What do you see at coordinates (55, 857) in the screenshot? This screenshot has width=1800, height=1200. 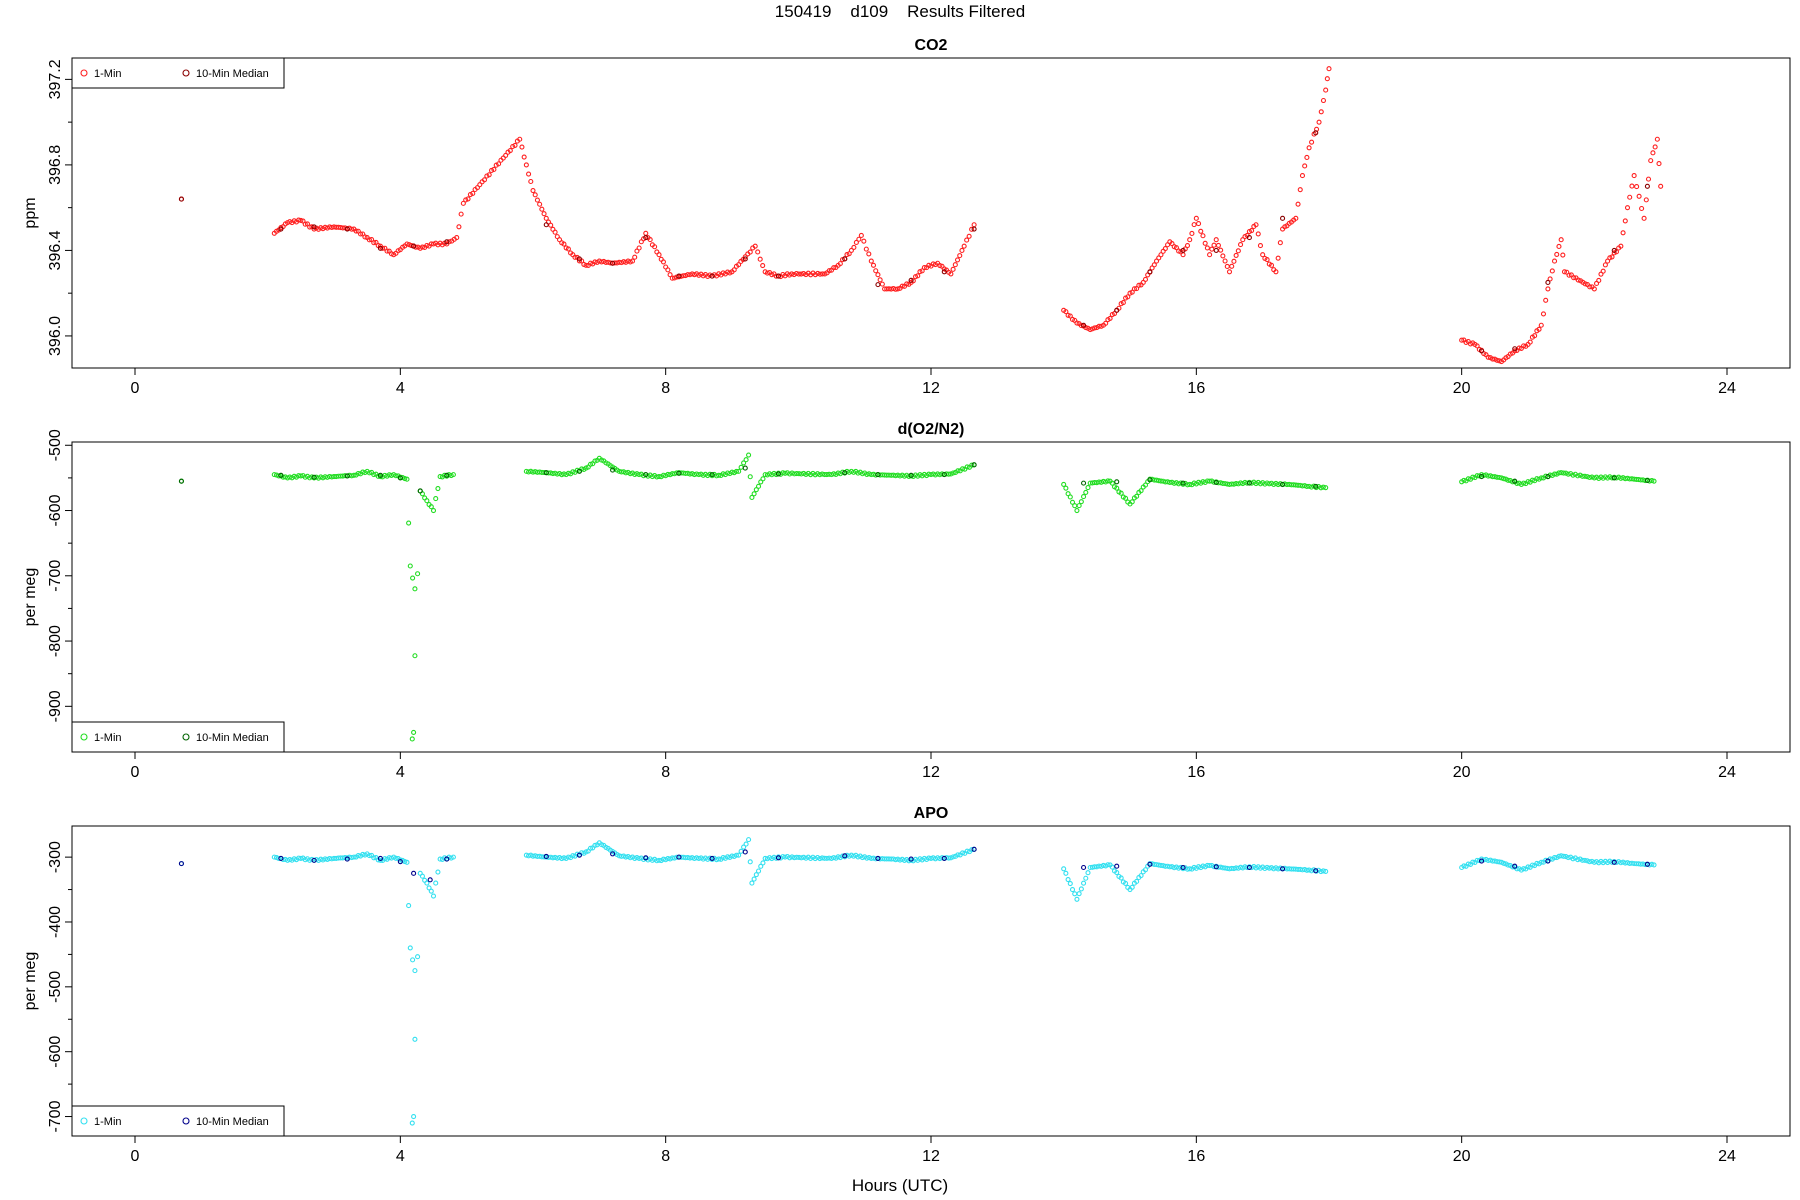 I see `y-tick-label: -300` at bounding box center [55, 857].